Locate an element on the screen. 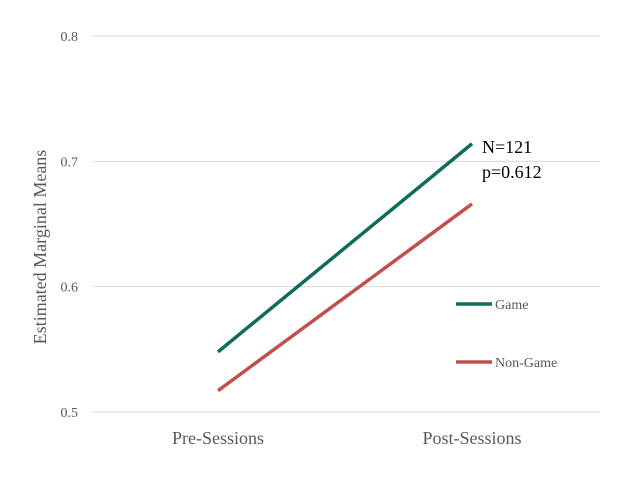 The height and width of the screenshot is (481, 631). y-tick-label: 0.5 is located at coordinates (70, 413).